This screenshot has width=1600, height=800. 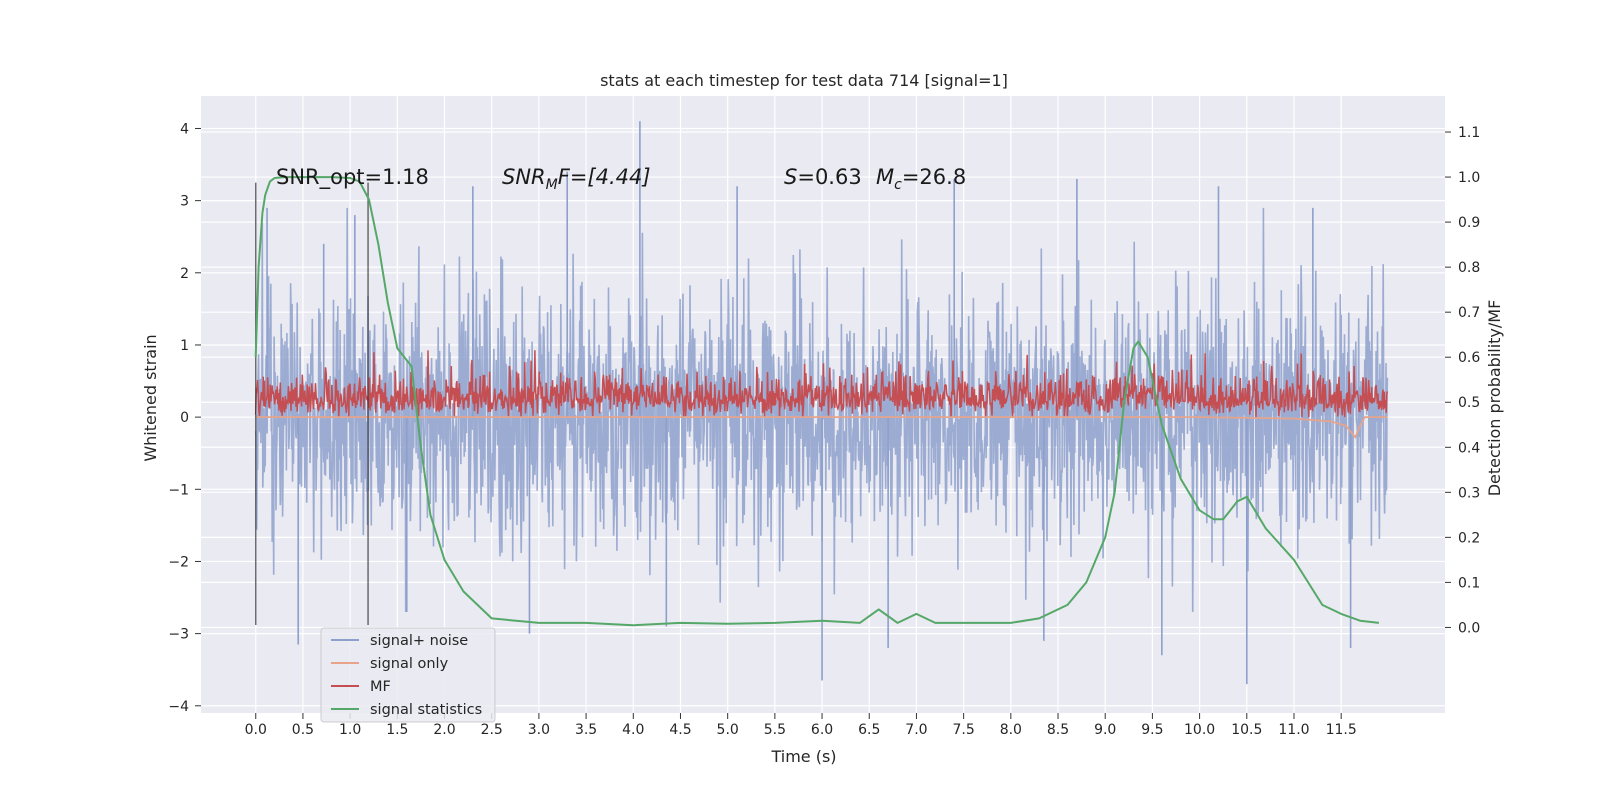 I want to click on x-tick-label: 5.5, so click(x=775, y=730).